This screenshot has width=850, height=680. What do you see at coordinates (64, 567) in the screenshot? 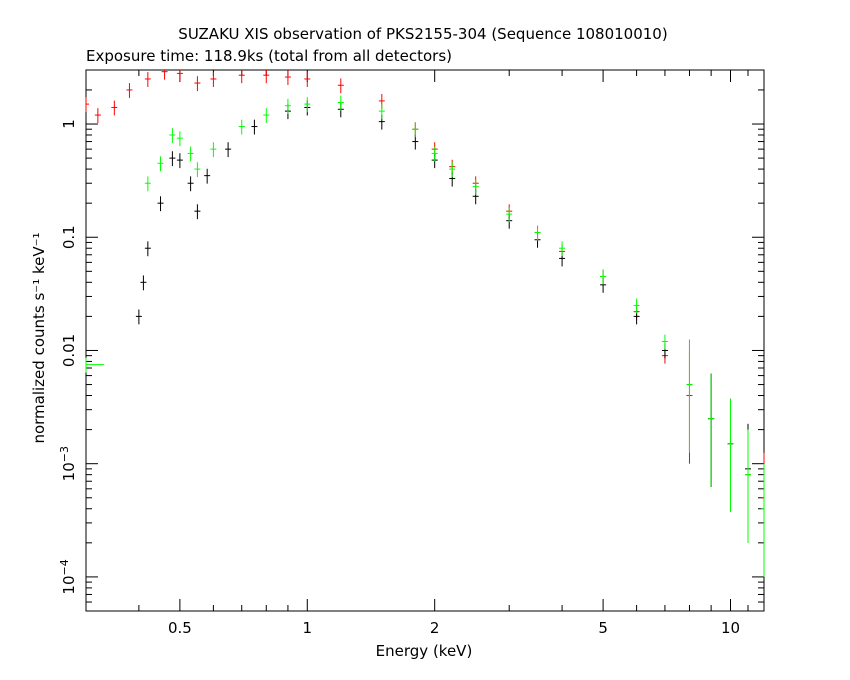
I see `y-tick-exponent: −4` at bounding box center [64, 567].